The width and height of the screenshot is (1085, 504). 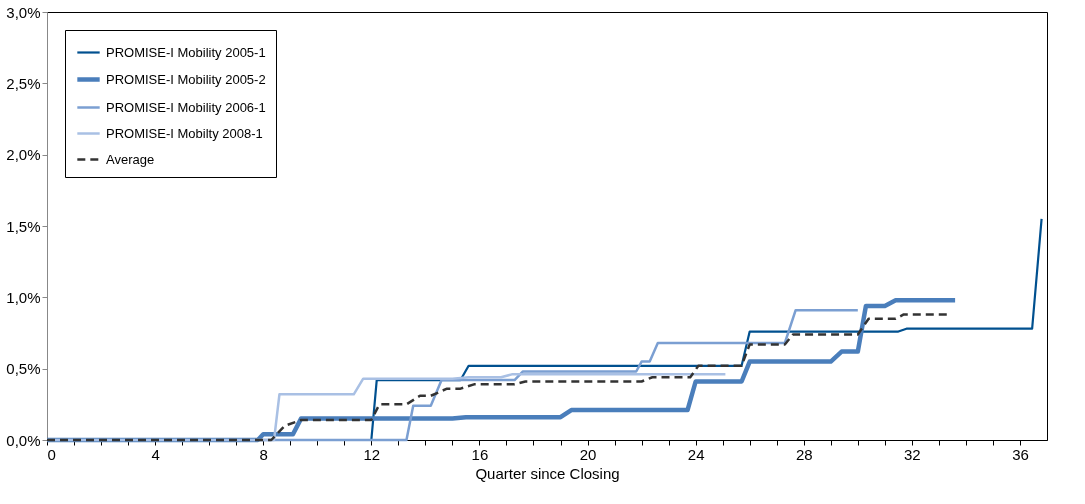 I want to click on x-tick-label: 28, so click(x=804, y=454).